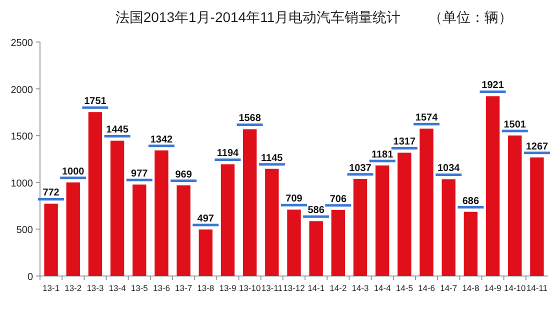  I want to click on x-tick-label: 14-1, so click(316, 288).